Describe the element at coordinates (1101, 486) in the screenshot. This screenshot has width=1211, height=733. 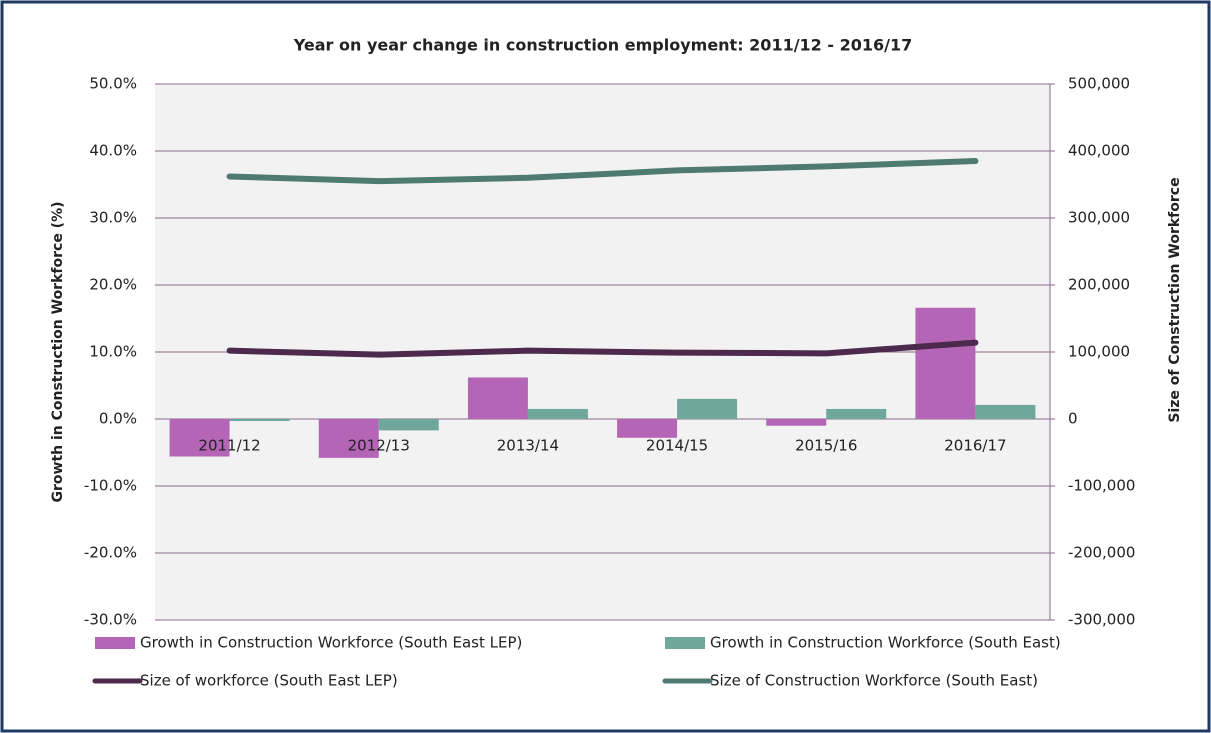
I see `y2-tick-label: -100,000` at that location.